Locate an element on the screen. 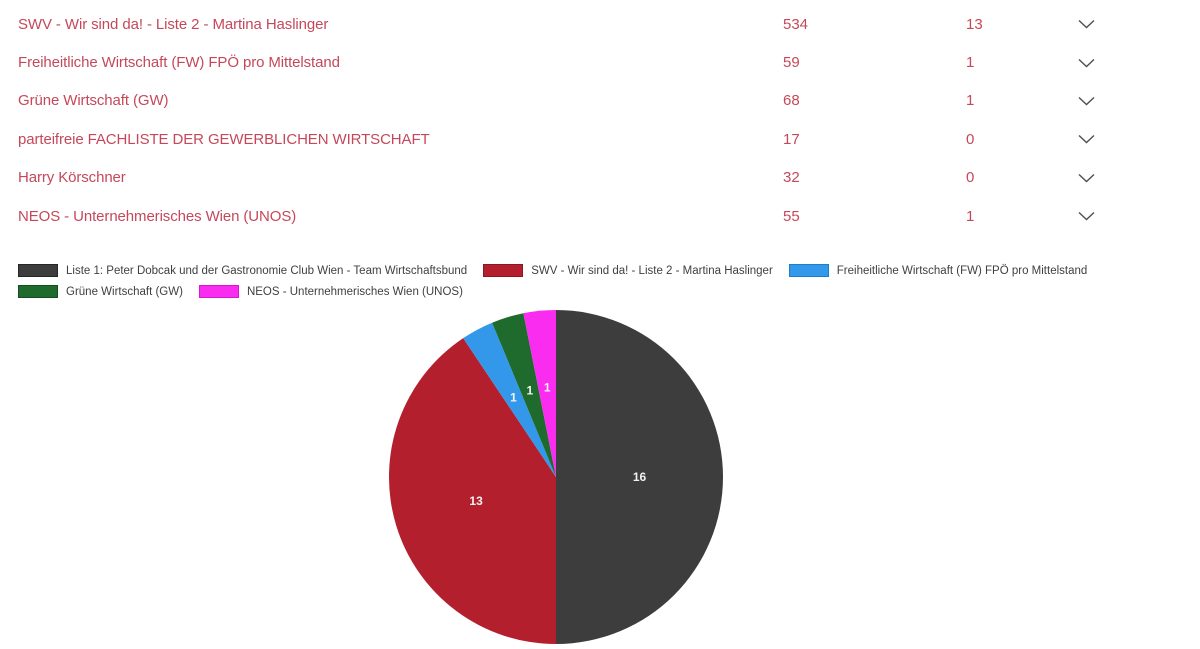  legend-label: Grüne Wirtschaft (GW) is located at coordinates (124, 291).